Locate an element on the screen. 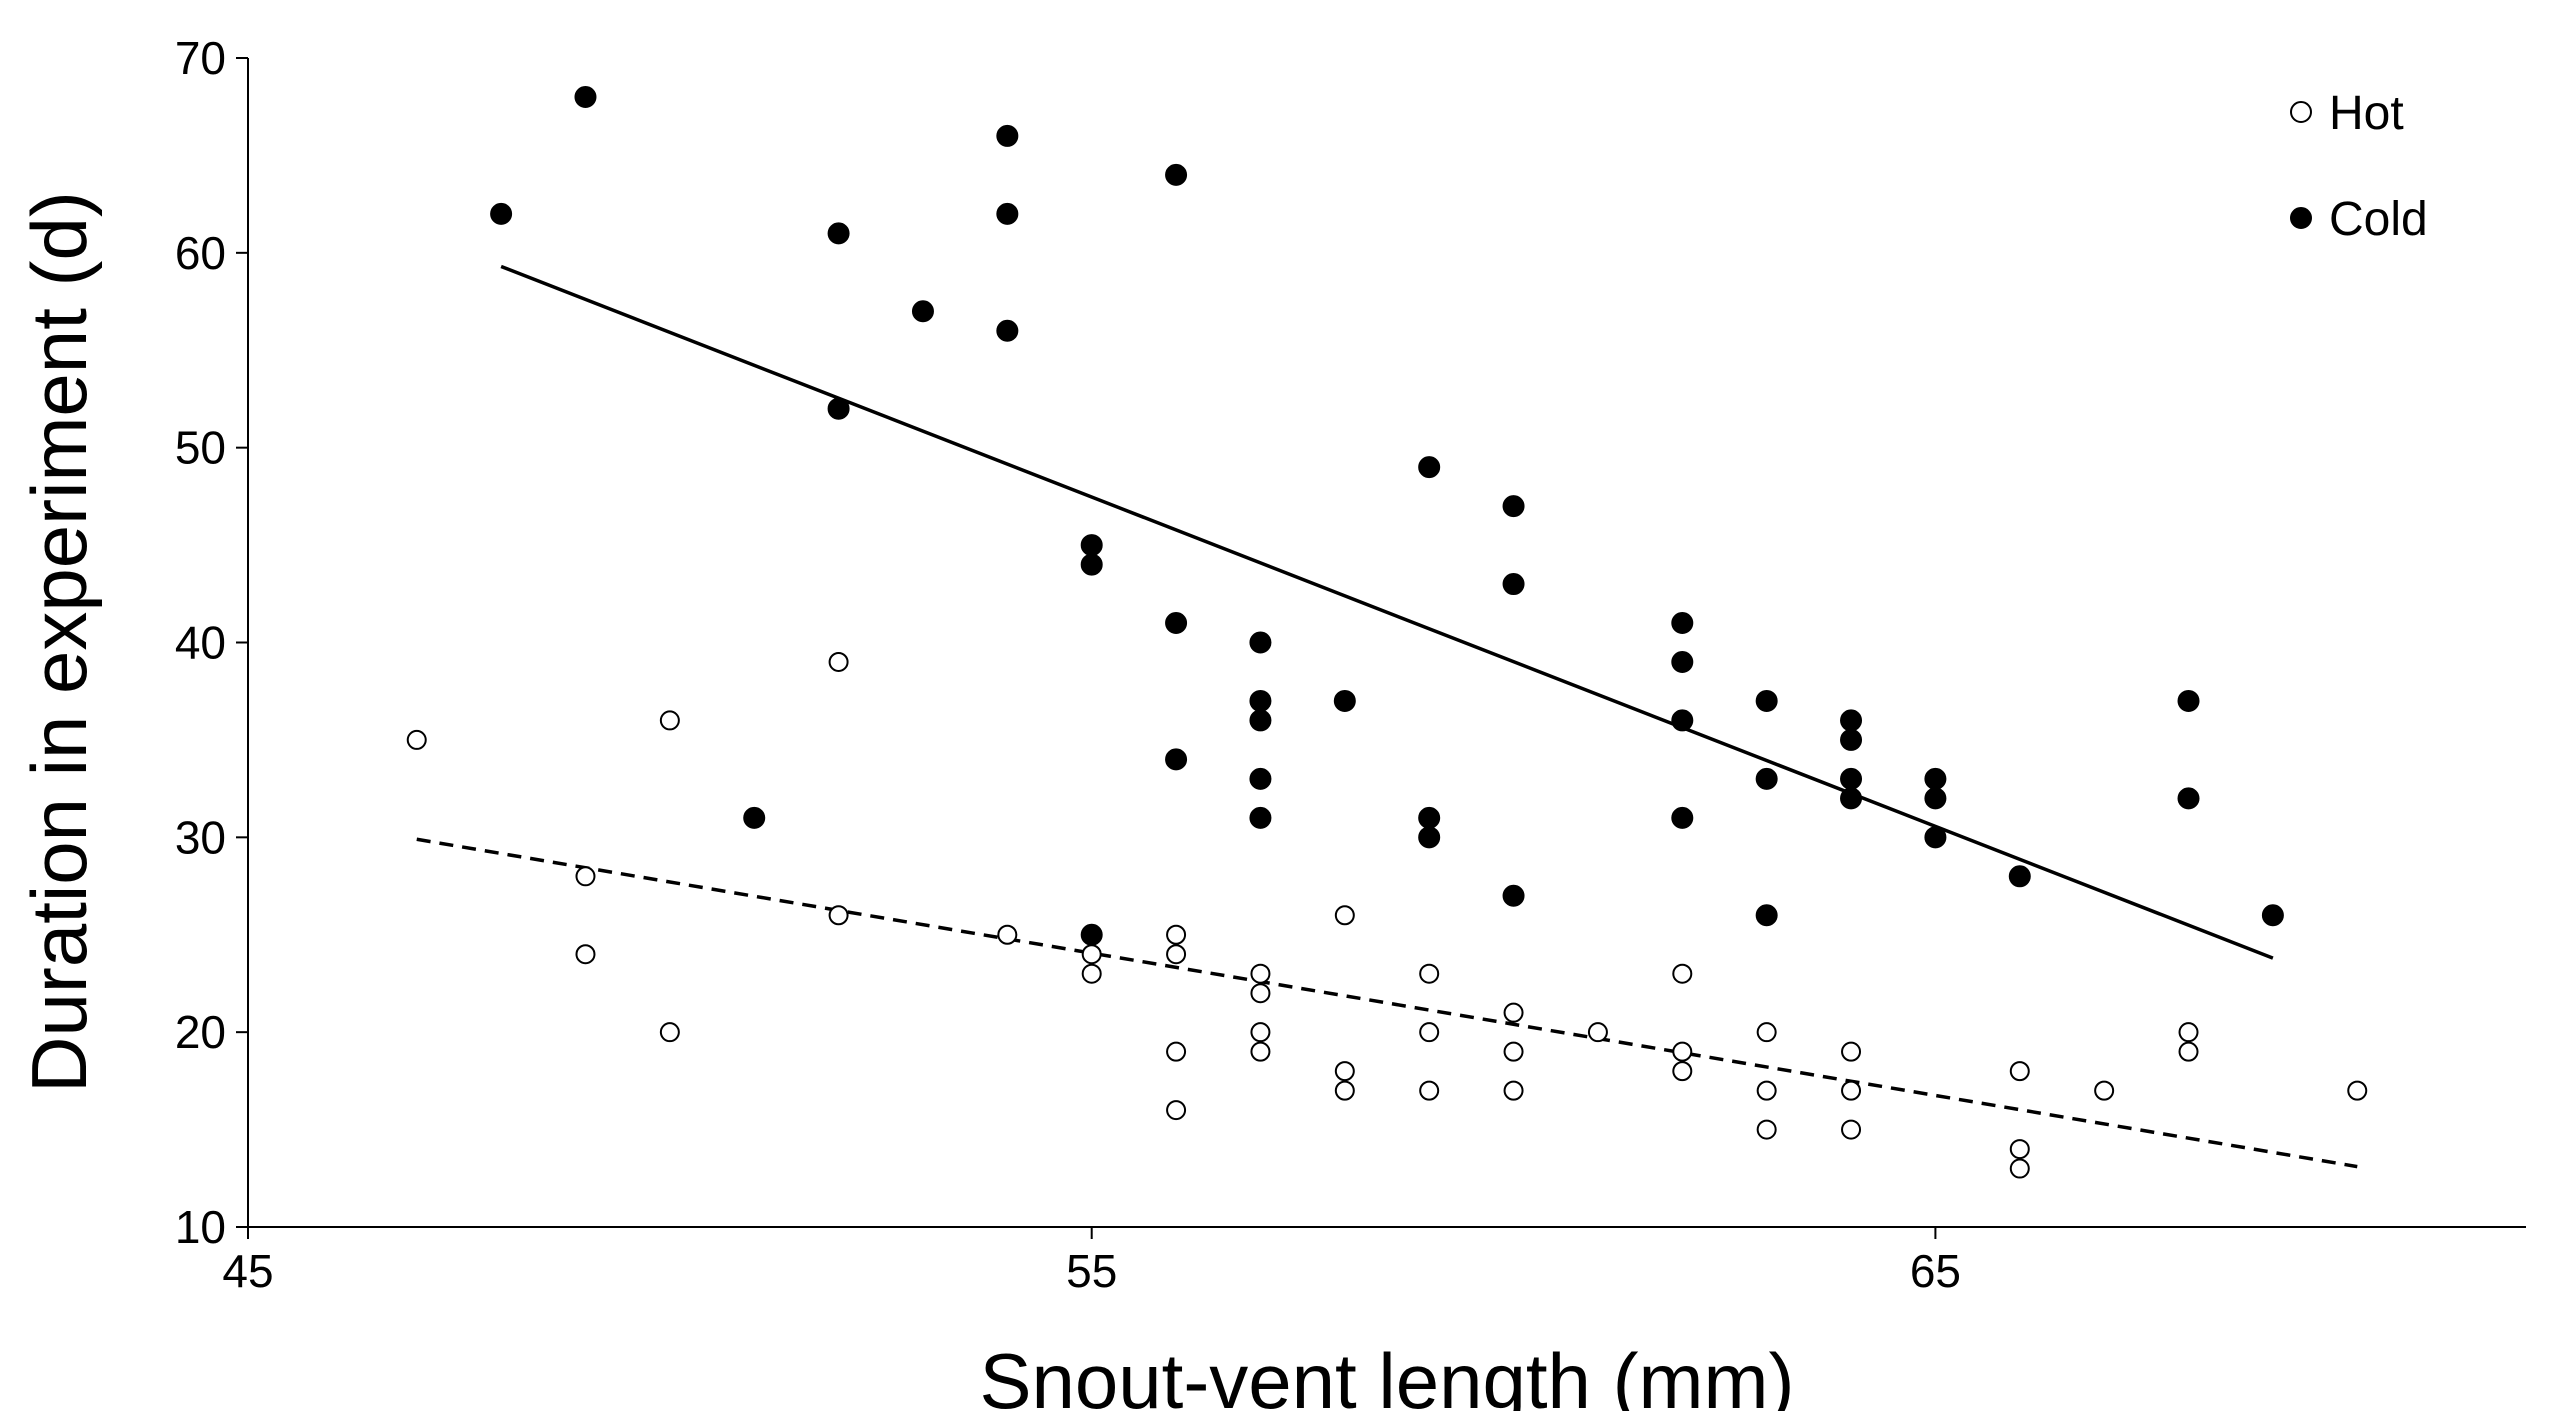 This screenshot has height=1411, width=2554. legend-label: Hot is located at coordinates (2366, 113).